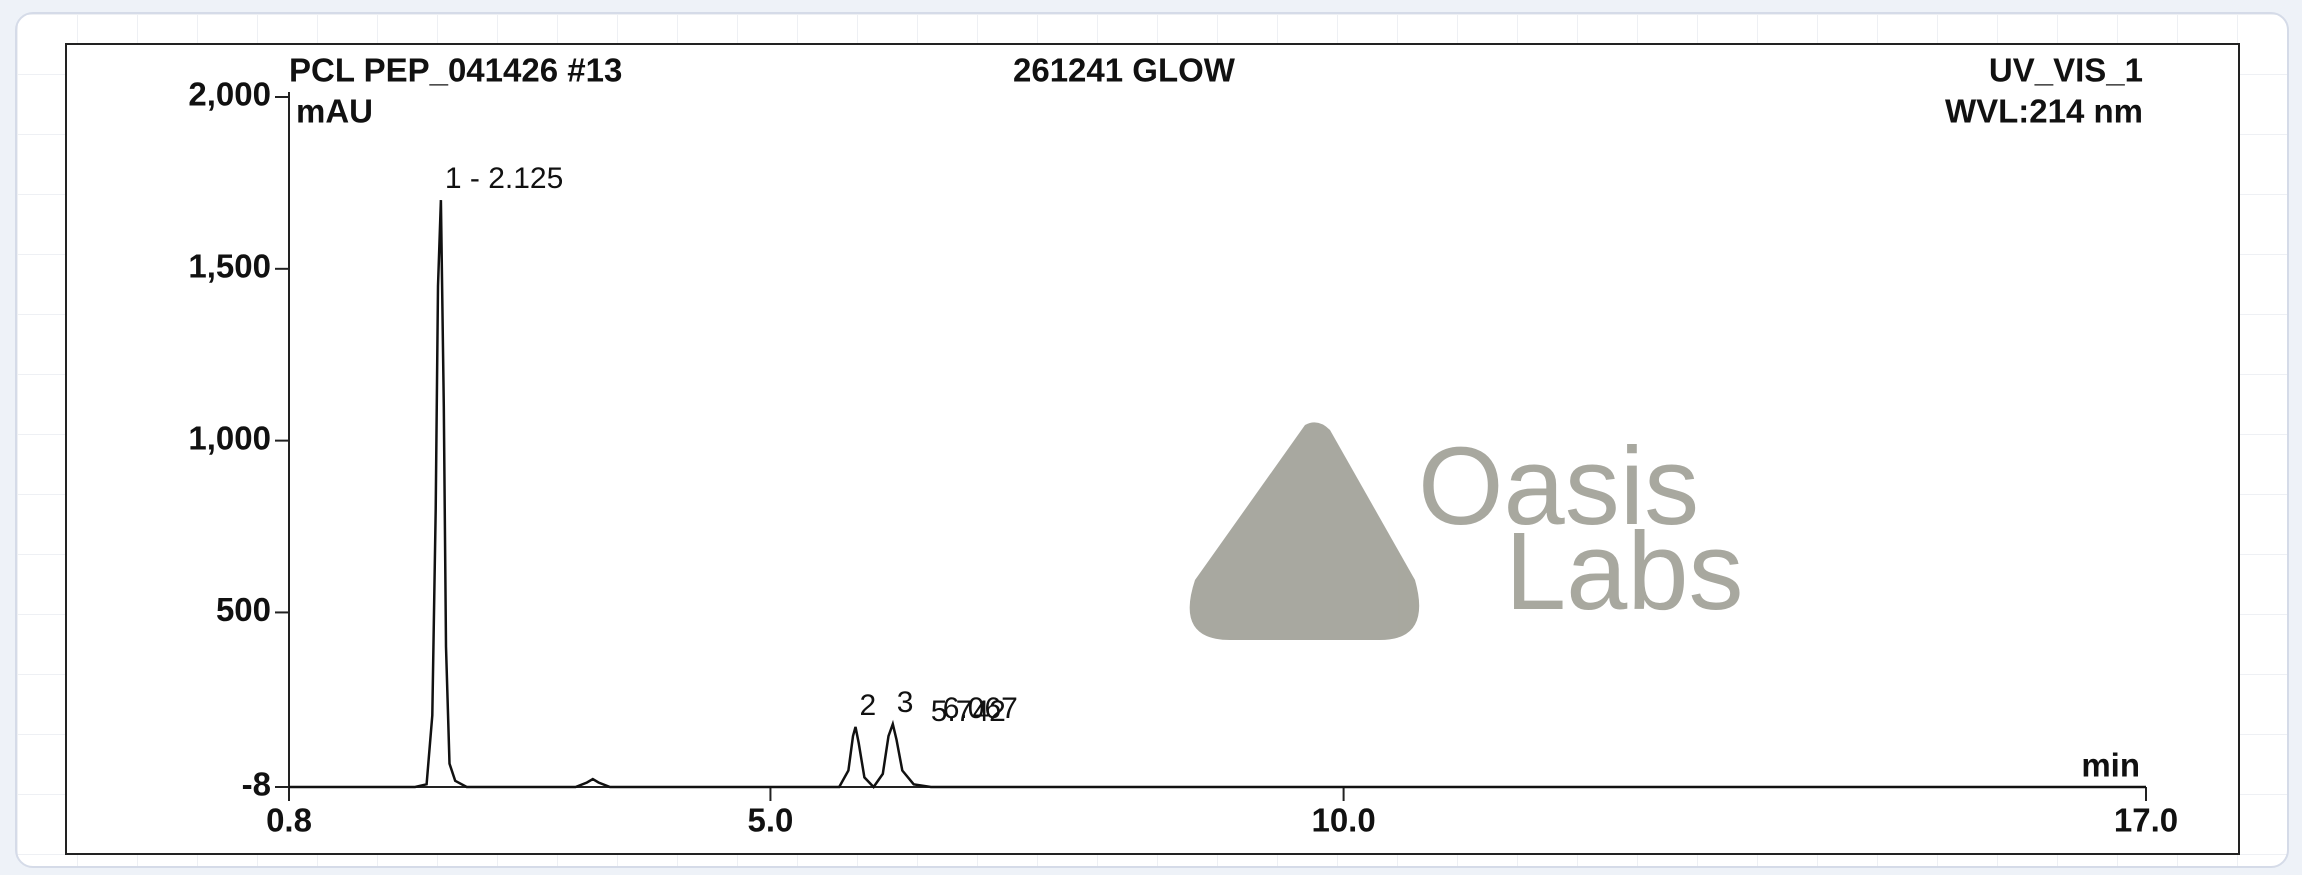 The width and height of the screenshot is (2302, 875). Describe the element at coordinates (2110, 765) in the screenshot. I see `x-axis-label: min` at that location.